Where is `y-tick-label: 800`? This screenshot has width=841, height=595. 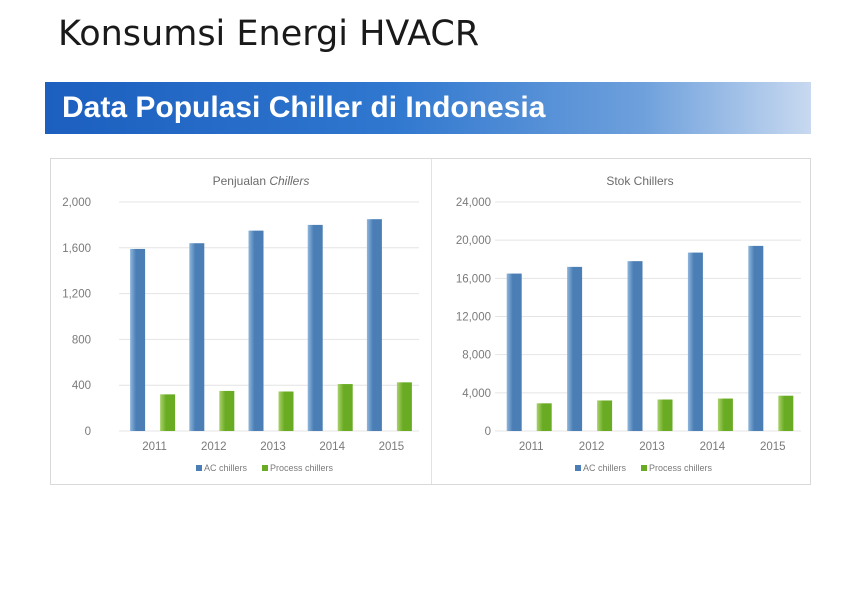 y-tick-label: 800 is located at coordinates (81, 340).